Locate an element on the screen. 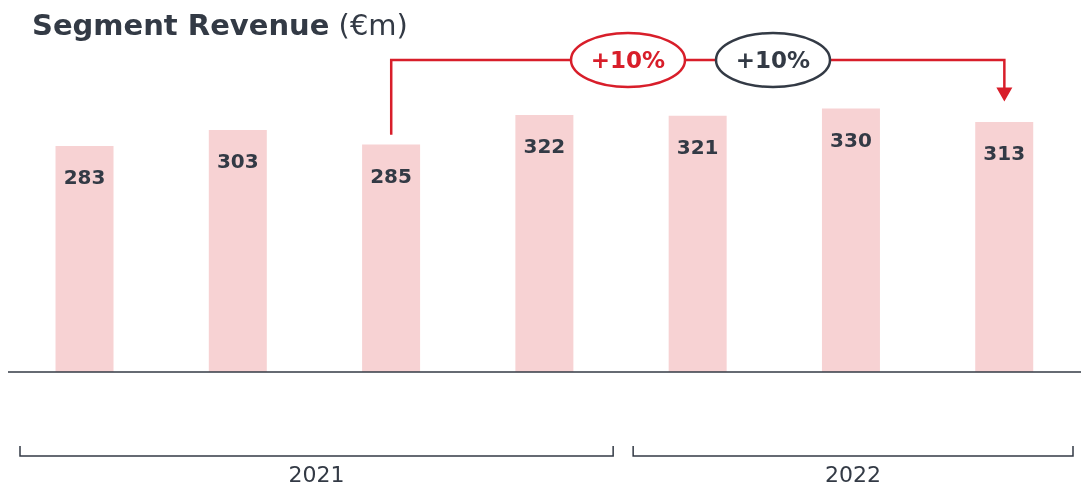 This screenshot has width=1089, height=492. data-label: 330 is located at coordinates (851, 139).